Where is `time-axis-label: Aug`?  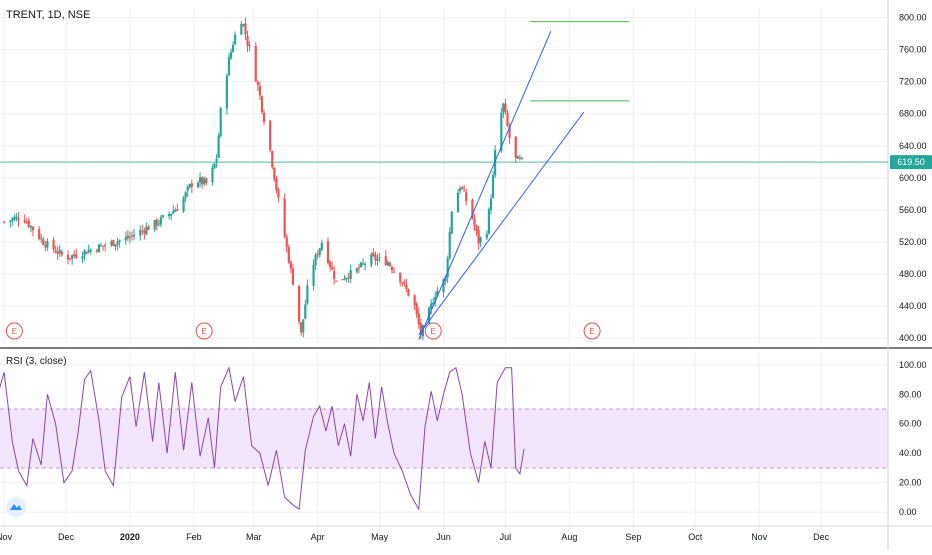
time-axis-label: Aug is located at coordinates (569, 537).